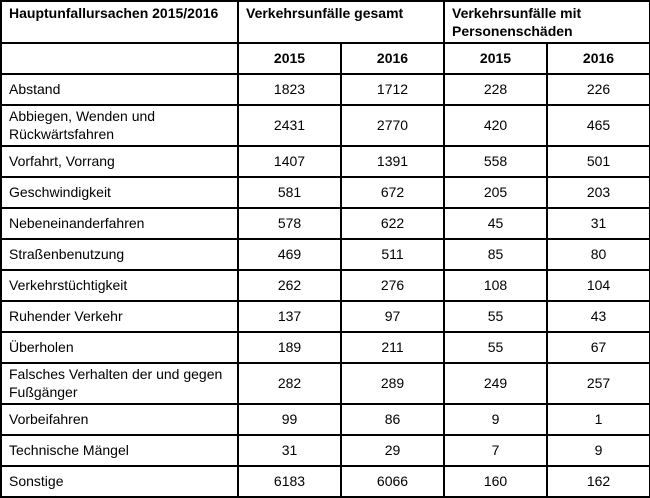 The width and height of the screenshot is (650, 498). I want to click on row-label: Sonstige, so click(119, 481).